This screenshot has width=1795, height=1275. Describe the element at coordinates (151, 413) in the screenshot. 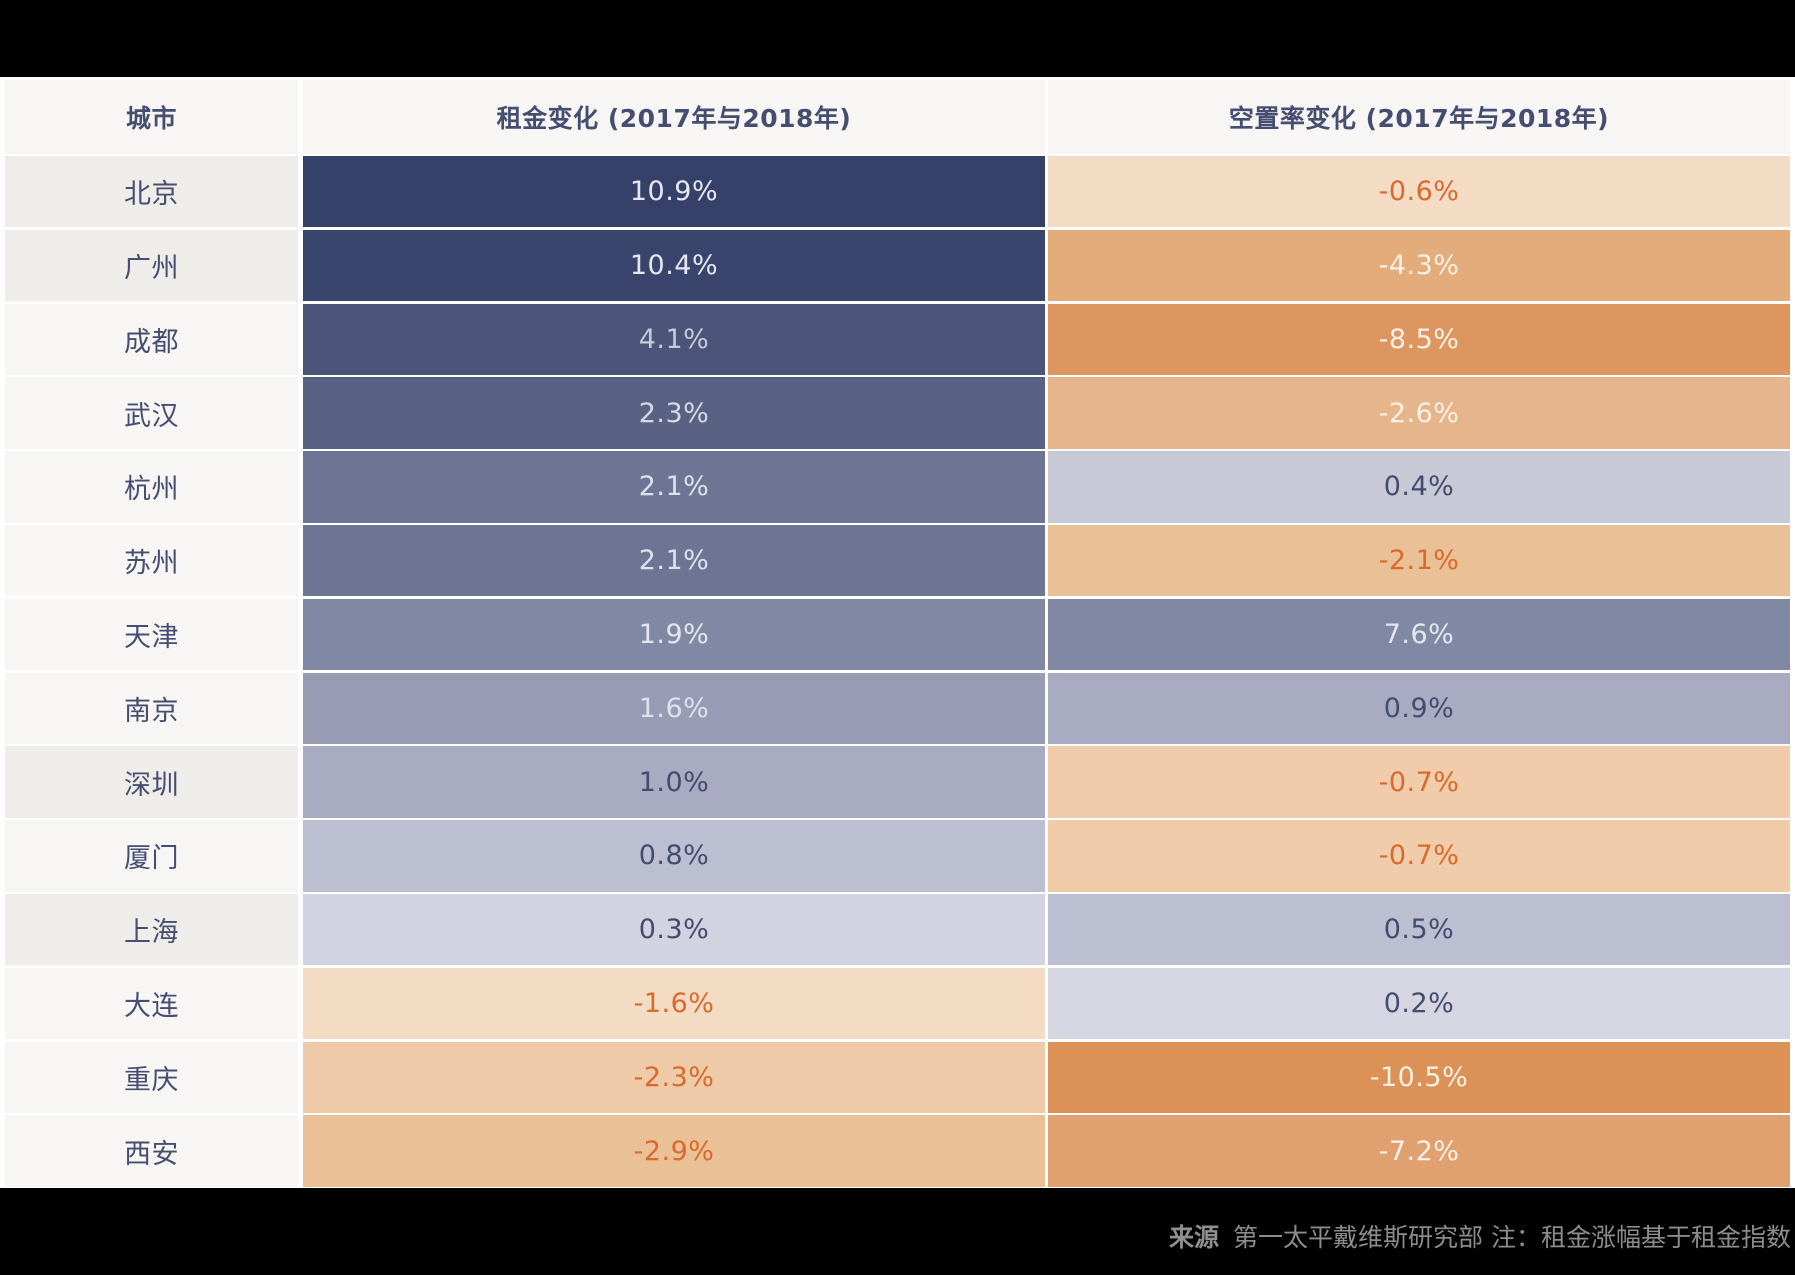

I see `city-cell: 武汉` at that location.